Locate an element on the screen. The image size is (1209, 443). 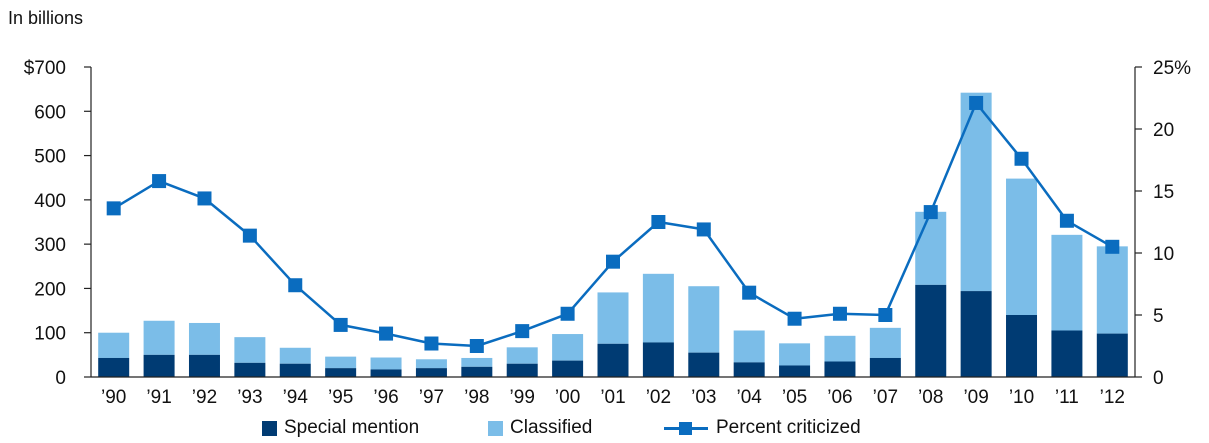
left-tick-label: $700 is located at coordinates (45, 68).